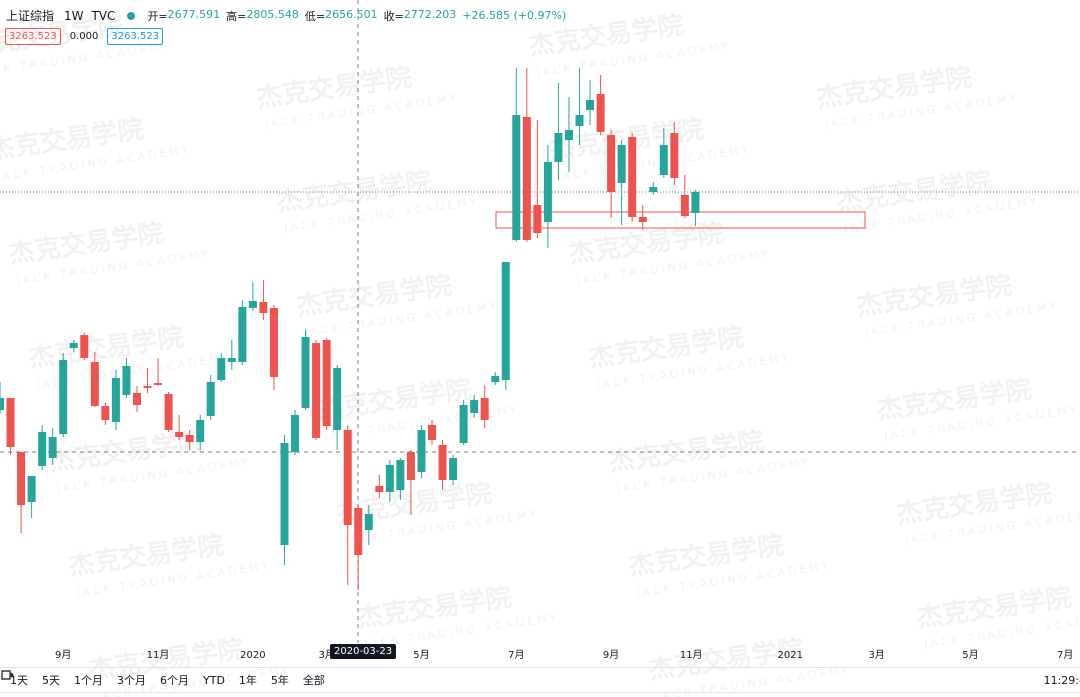 This screenshot has width=1080, height=697. Describe the element at coordinates (74, 15) in the screenshot. I see `interval: 1W` at that location.